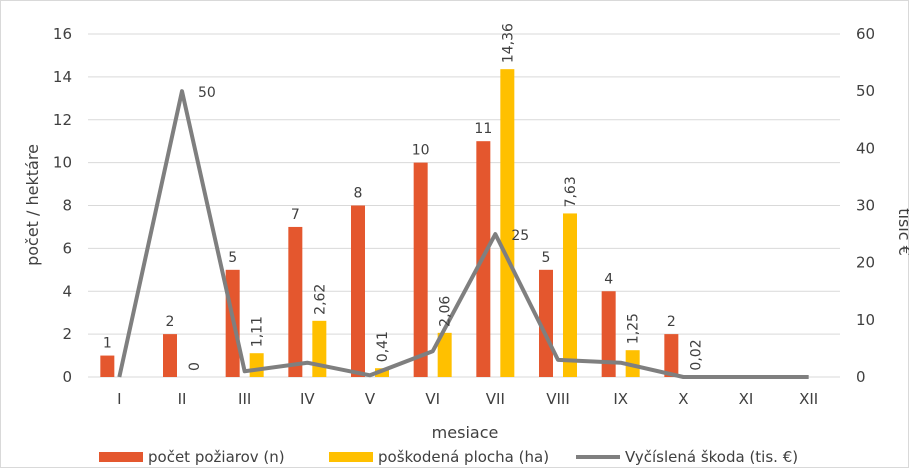 Image resolution: width=909 pixels, height=468 pixels. What do you see at coordinates (865, 34) in the screenshot?
I see `y2-tick-label: 60` at bounding box center [865, 34].